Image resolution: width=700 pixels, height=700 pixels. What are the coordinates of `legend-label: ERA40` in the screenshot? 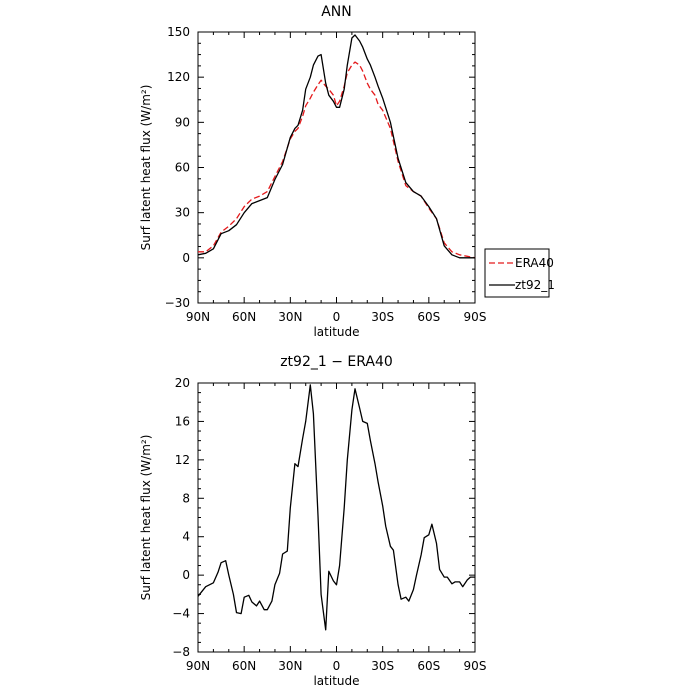 It's located at (534, 263).